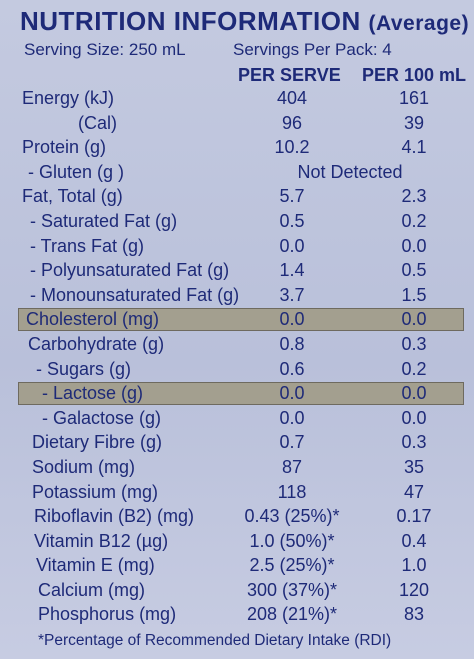 The image size is (474, 659). Describe the element at coordinates (414, 98) in the screenshot. I see `value-per-100ml: 161` at that location.